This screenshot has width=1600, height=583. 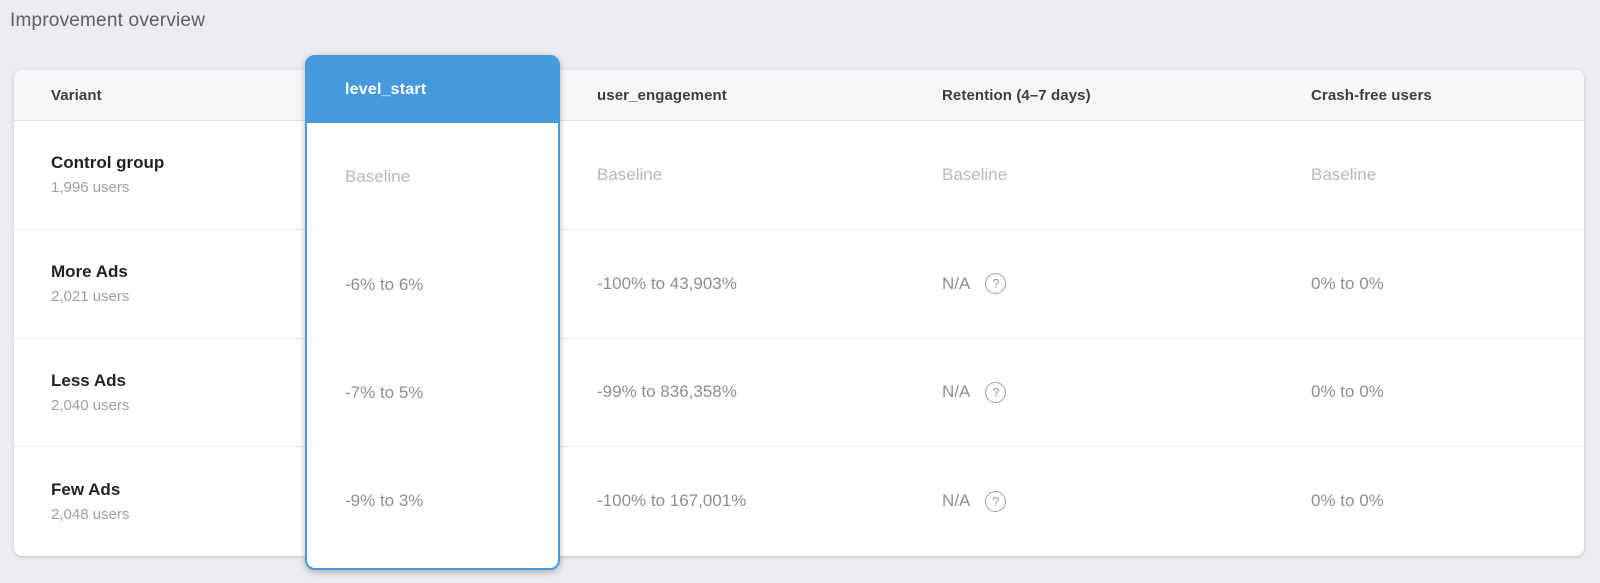 I want to click on page-title: Improvement overview, so click(x=108, y=20).